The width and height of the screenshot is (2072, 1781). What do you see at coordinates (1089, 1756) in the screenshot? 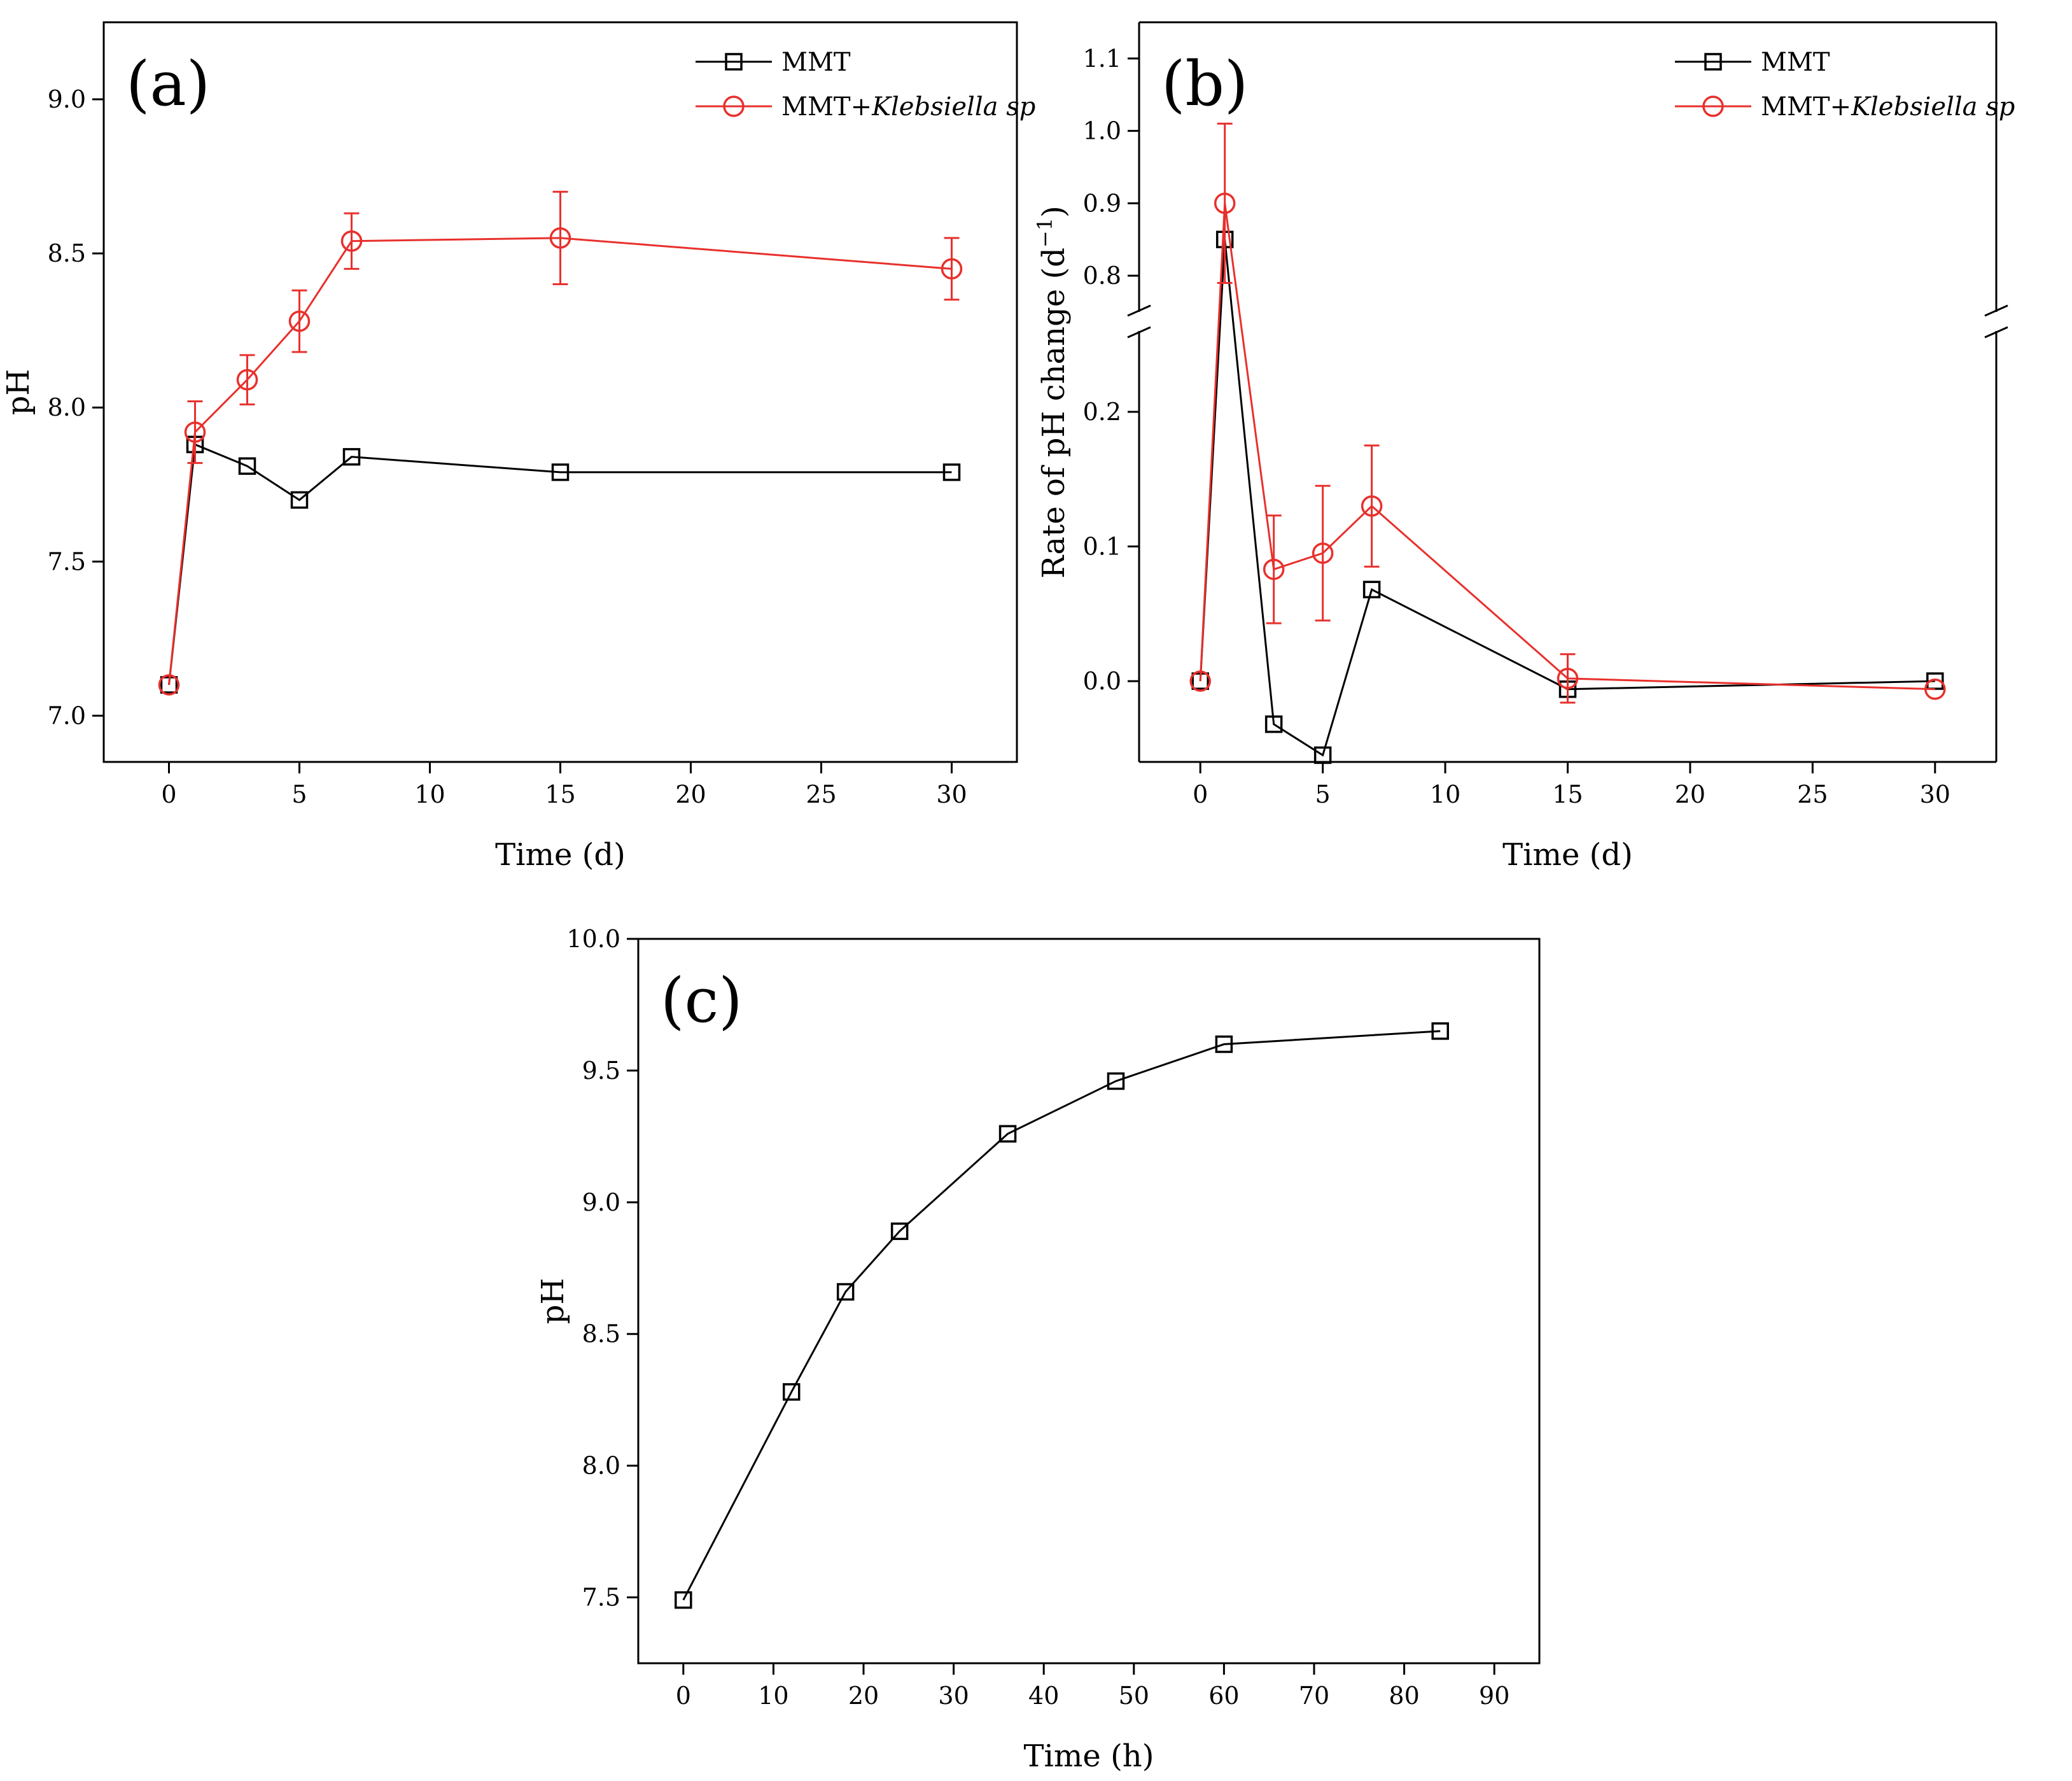
I see `x-axis-title: Time (h)` at bounding box center [1089, 1756].